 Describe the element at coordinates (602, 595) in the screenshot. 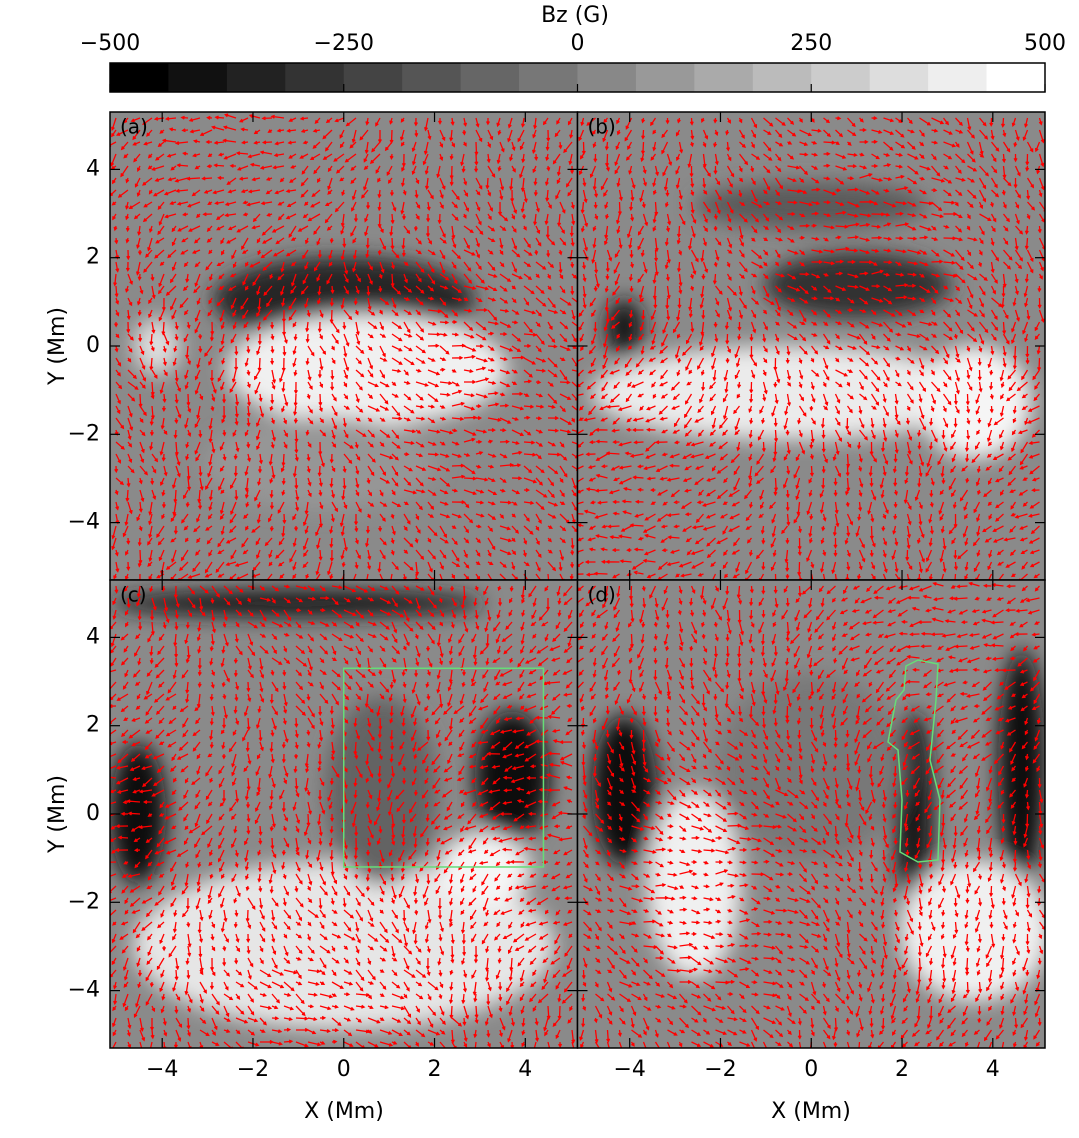

I see `panel-label: (d)` at that location.